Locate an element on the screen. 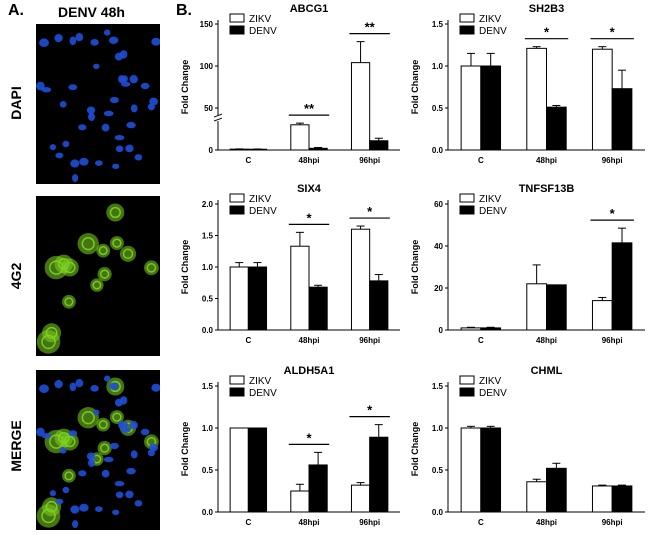  merge-micrograph is located at coordinates (98, 450).